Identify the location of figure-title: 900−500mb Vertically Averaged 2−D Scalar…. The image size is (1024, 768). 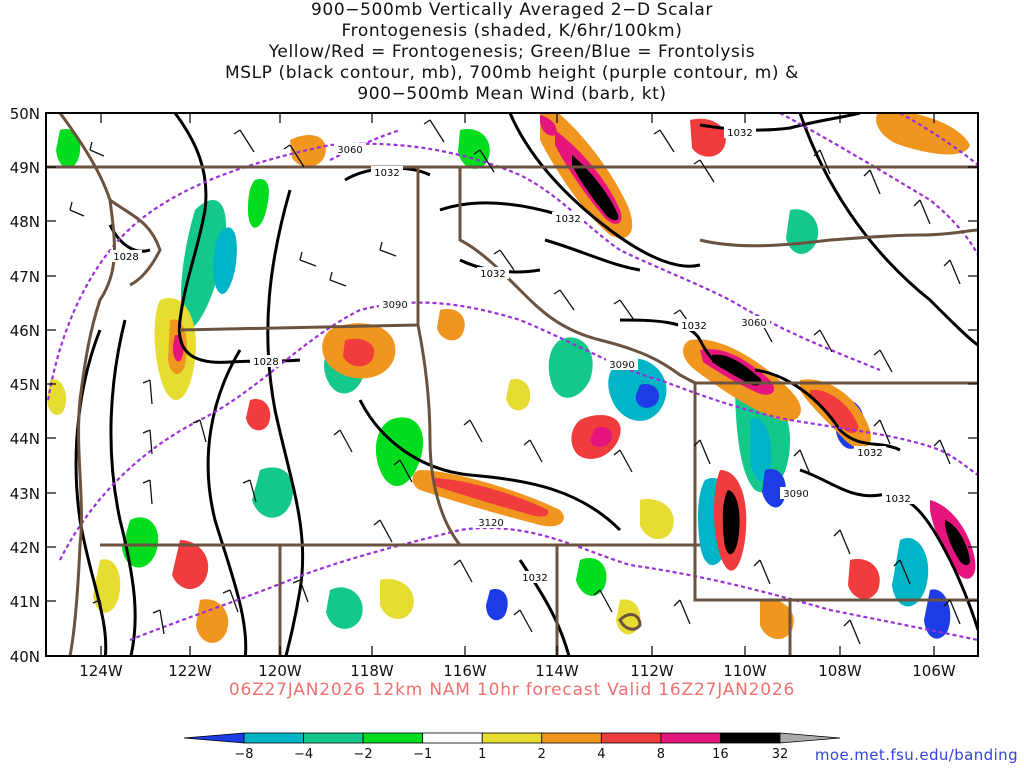
(512, 52).